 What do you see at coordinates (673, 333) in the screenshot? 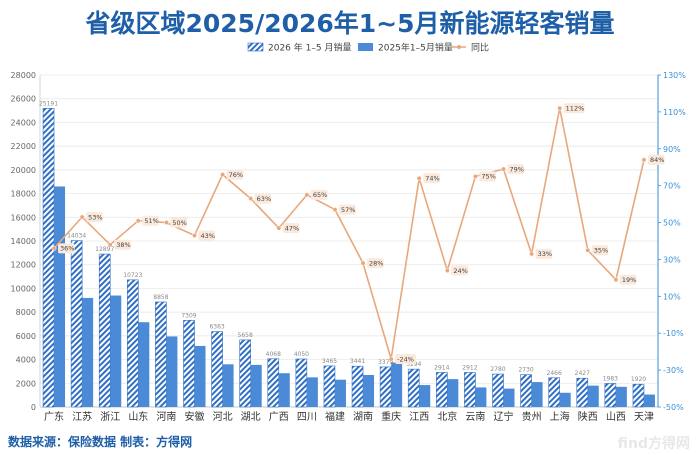
I see `y-right-tick-label: -10%` at bounding box center [673, 333].